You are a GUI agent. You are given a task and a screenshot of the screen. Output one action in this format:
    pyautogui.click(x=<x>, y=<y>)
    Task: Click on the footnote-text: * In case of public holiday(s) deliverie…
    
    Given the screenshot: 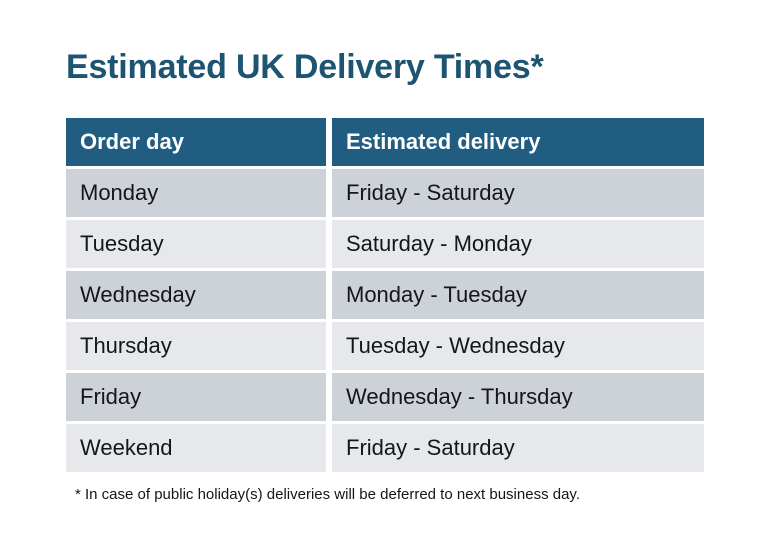 What is the action you would take?
    pyautogui.click(x=327, y=494)
    